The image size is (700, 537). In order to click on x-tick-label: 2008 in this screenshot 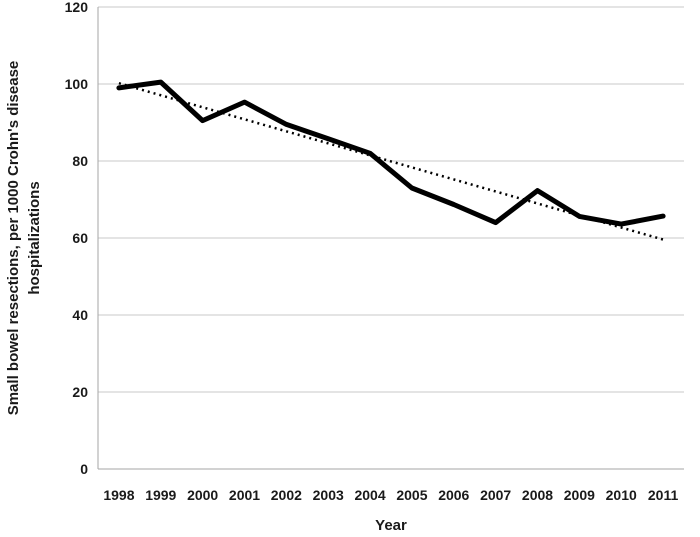, I will do `click(537, 495)`.